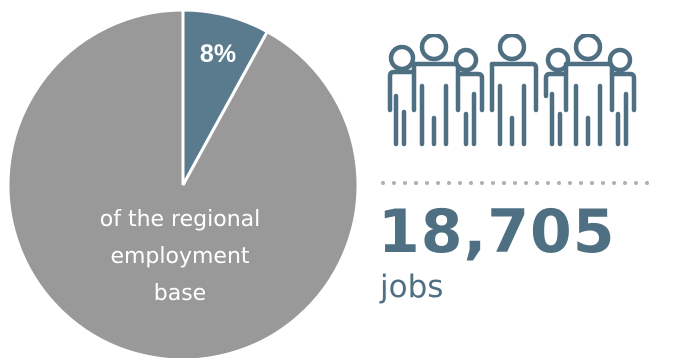  What do you see at coordinates (412, 287) in the screenshot?
I see `jobs-label: jobs` at bounding box center [412, 287].